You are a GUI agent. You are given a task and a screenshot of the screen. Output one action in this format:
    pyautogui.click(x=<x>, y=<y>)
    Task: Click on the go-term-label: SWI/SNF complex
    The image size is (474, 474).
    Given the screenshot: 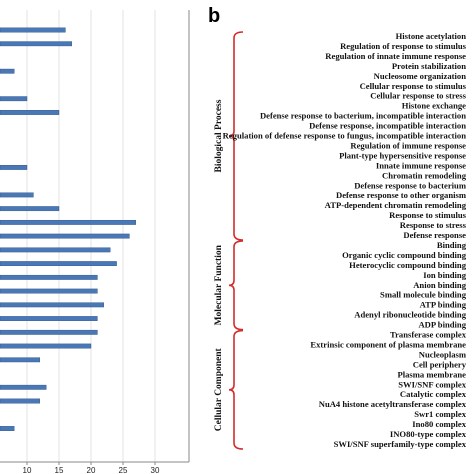 What is the action you would take?
    pyautogui.click(x=432, y=384)
    